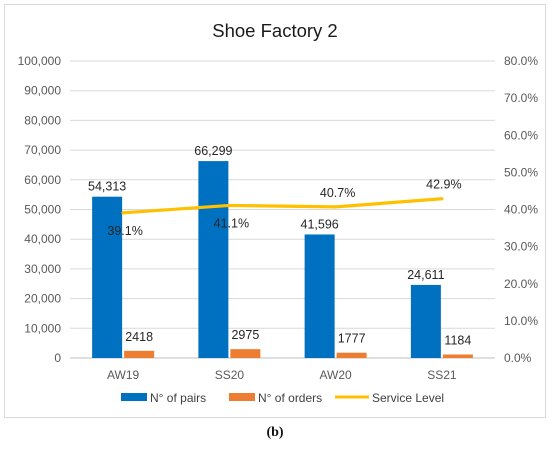 This screenshot has height=451, width=550. I want to click on left-tick-label: 50,000, so click(42, 210).